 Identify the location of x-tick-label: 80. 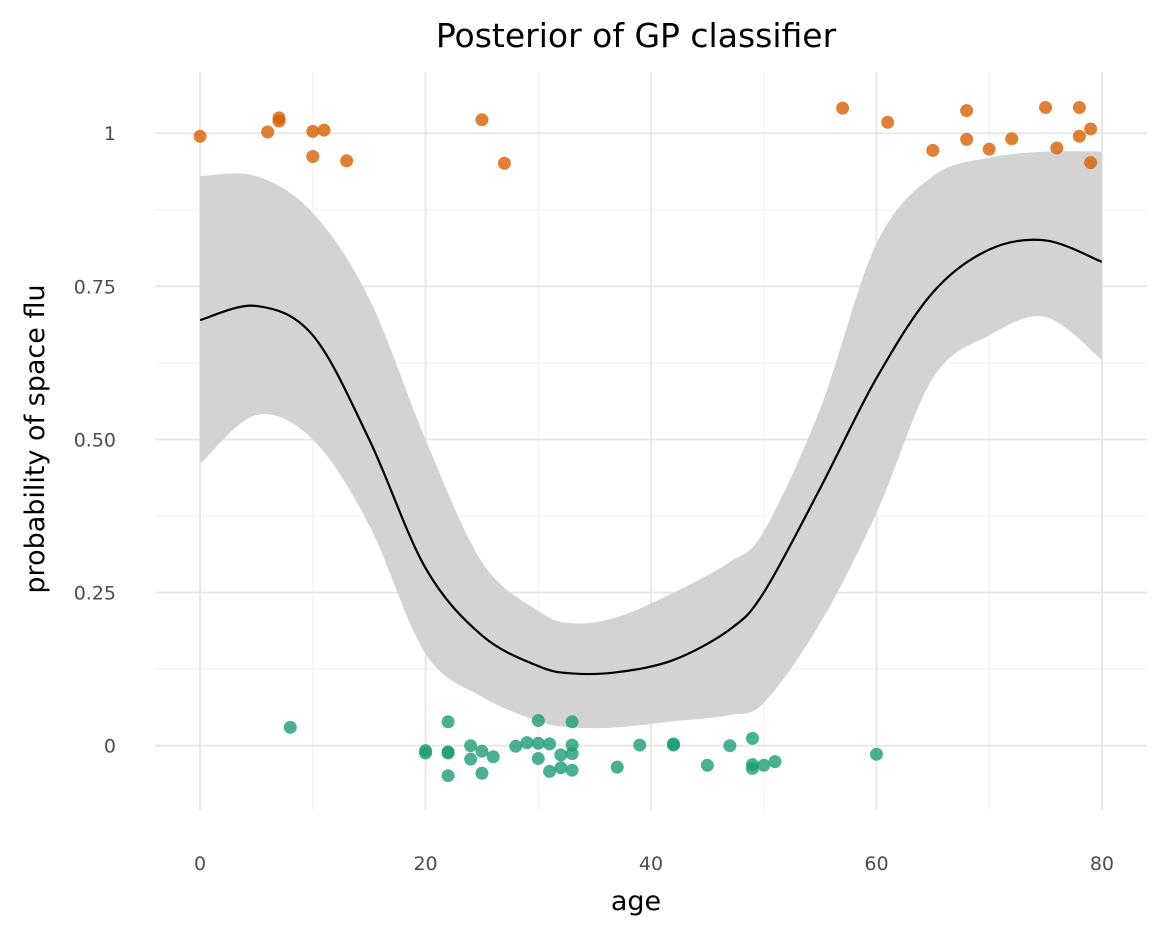
(1102, 864).